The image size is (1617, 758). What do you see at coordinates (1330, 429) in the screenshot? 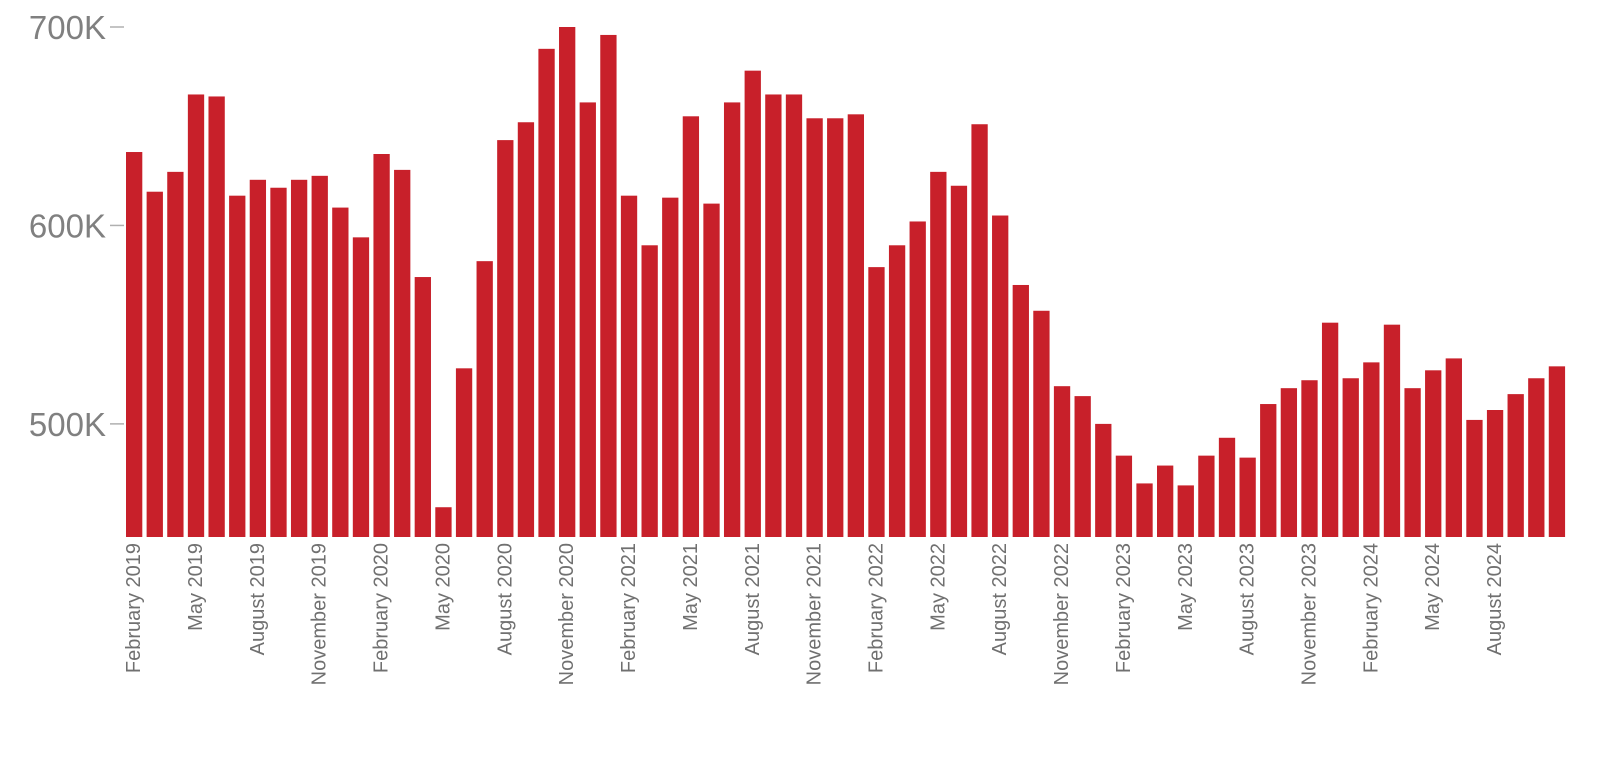
I see `bar-dec-2023` at bounding box center [1330, 429].